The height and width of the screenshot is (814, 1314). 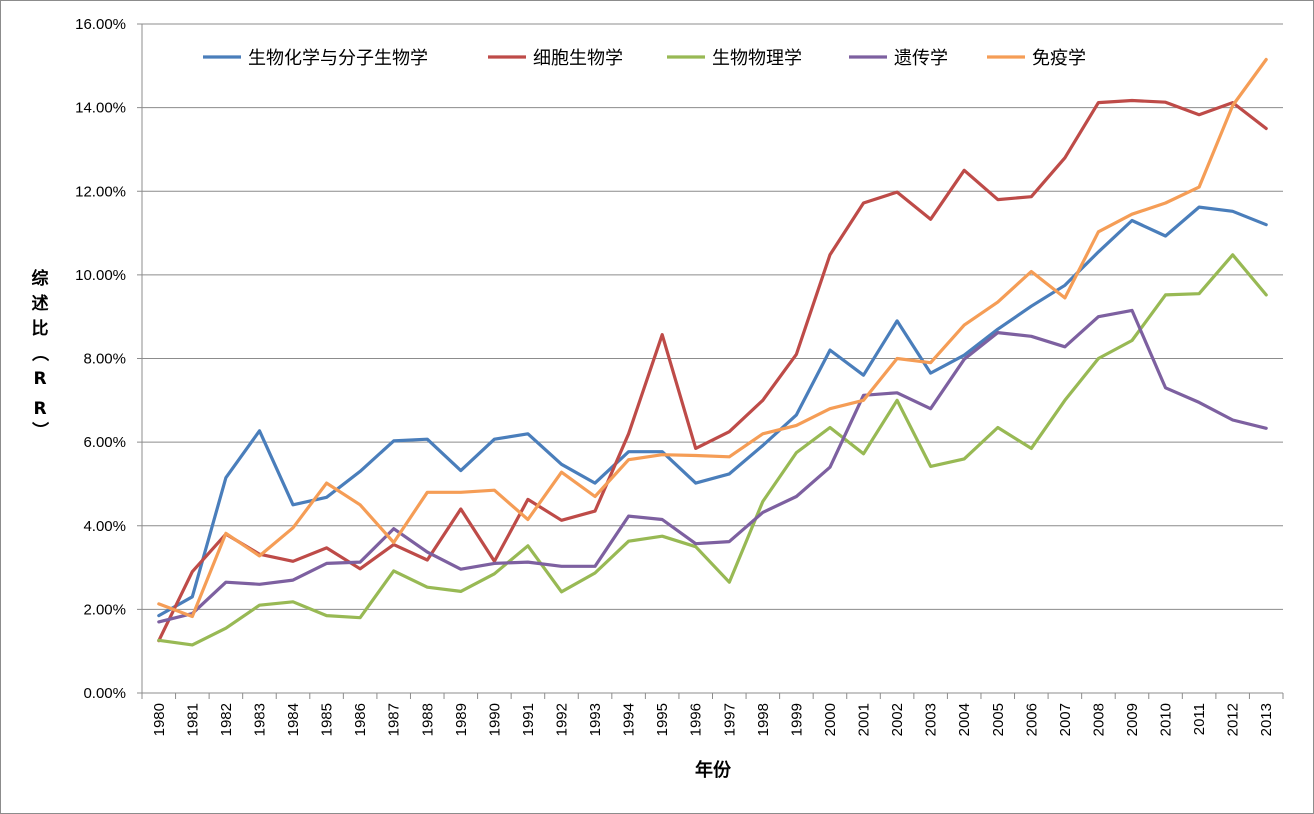 I want to click on x-tick-label: 2000, so click(x=830, y=719).